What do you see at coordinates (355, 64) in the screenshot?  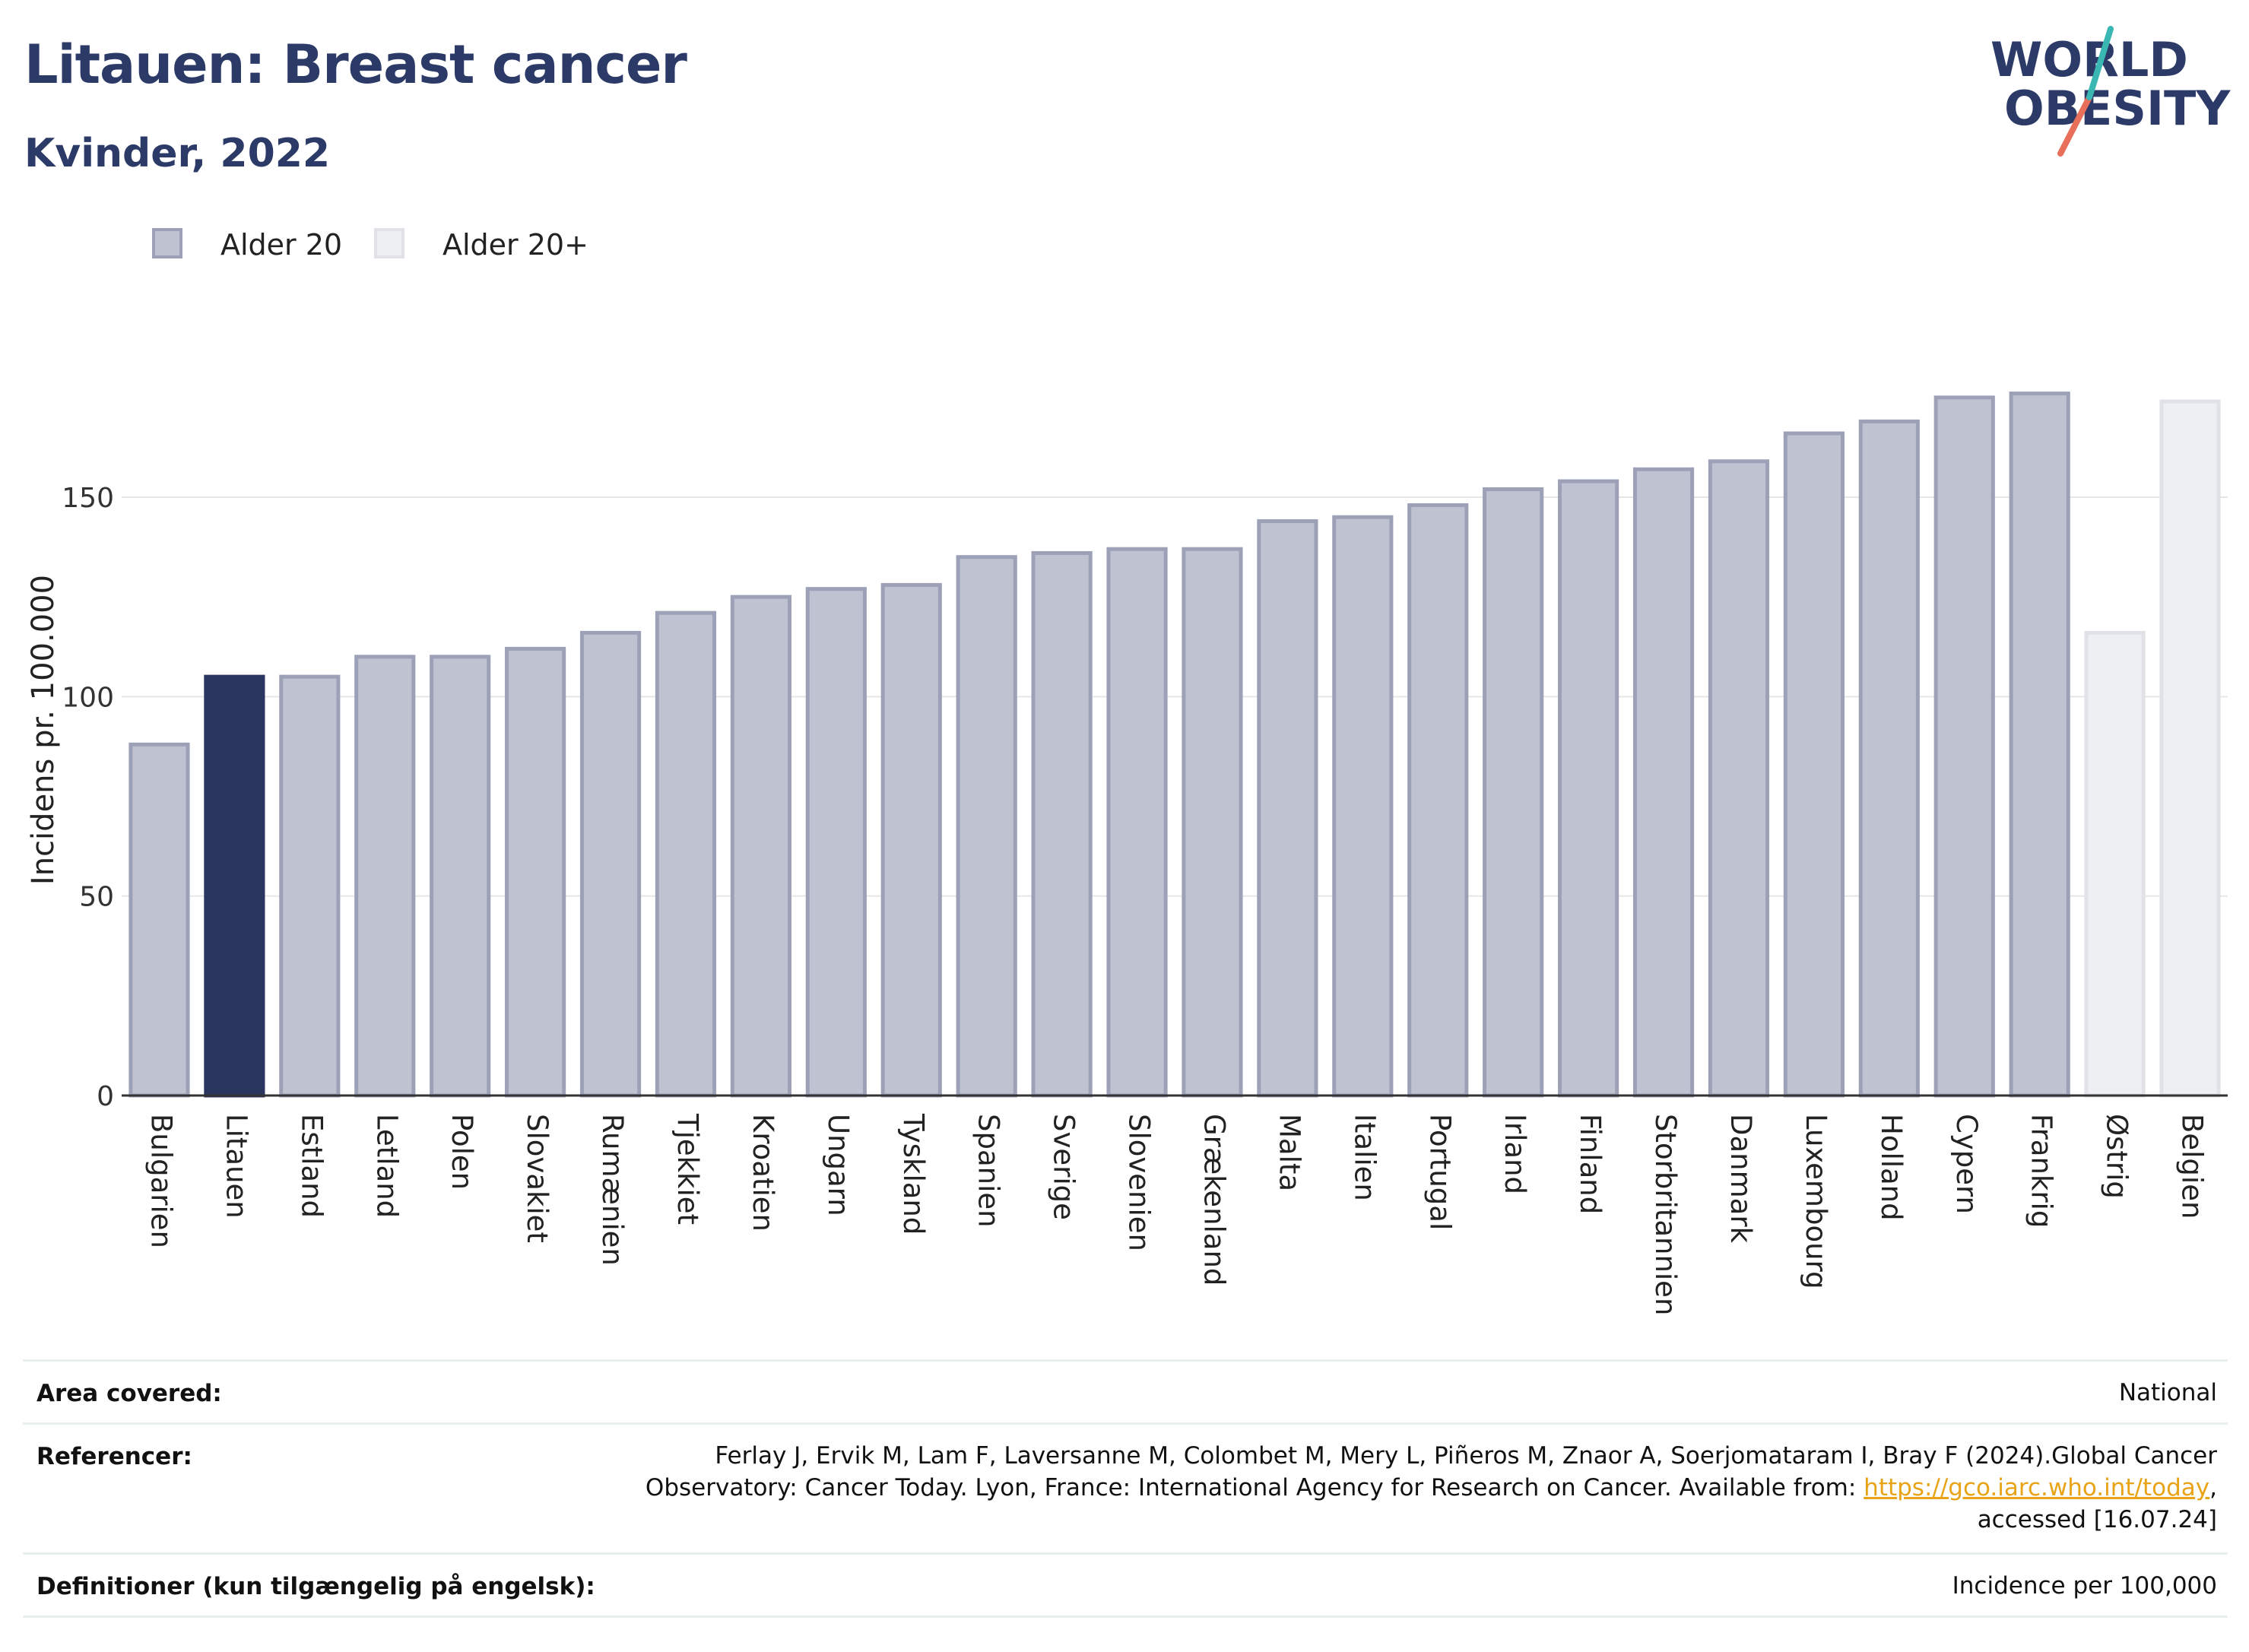 I see `page-title: Litauen: Breast cancer` at bounding box center [355, 64].